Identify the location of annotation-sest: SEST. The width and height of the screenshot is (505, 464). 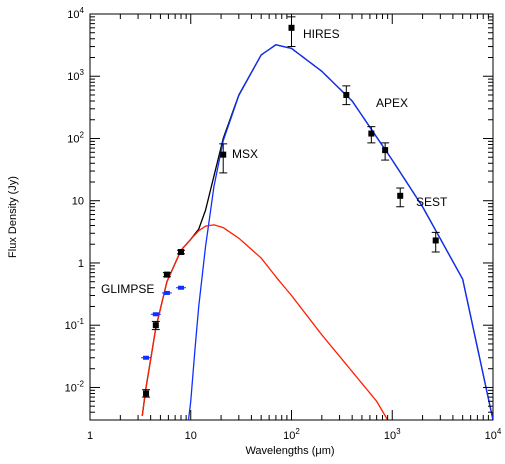
(432, 202).